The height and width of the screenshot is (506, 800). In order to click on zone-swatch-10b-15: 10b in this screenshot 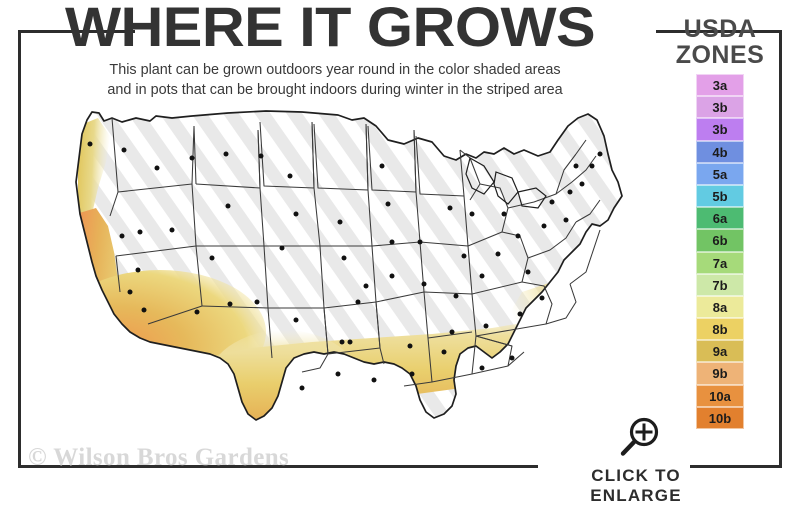, I will do `click(720, 417)`.